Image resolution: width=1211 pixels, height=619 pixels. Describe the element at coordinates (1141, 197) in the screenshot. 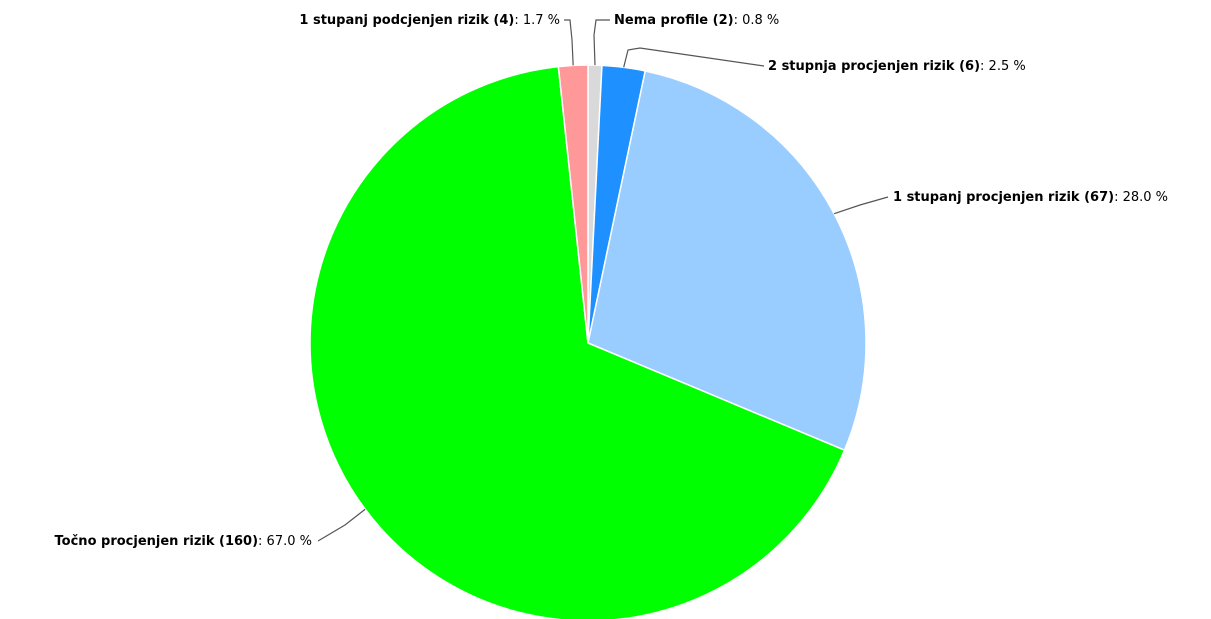

I see `label-value: : 28.0 %` at that location.